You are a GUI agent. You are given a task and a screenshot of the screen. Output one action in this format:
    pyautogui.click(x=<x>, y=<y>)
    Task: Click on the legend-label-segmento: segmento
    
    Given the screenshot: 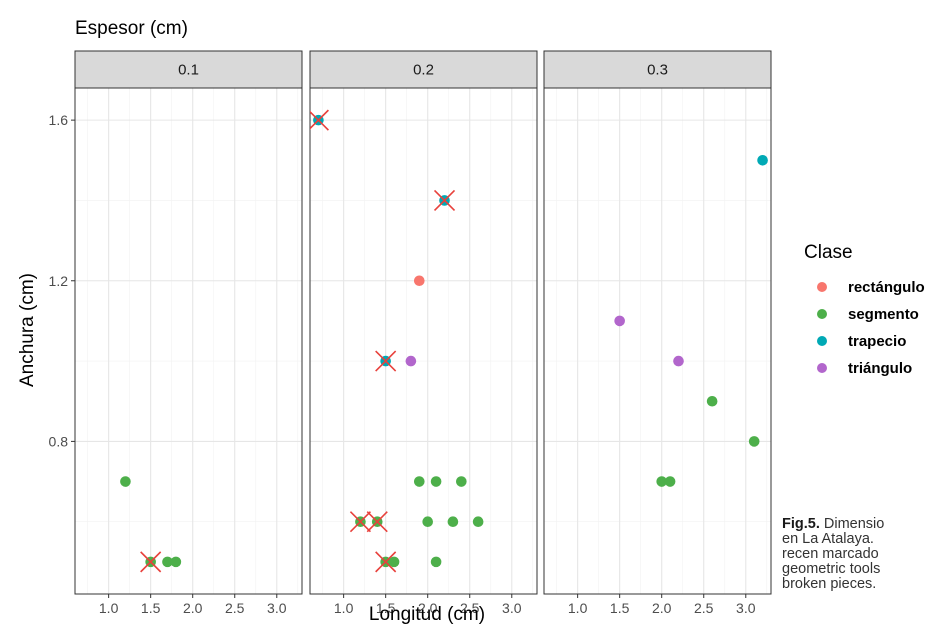 What is the action you would take?
    pyautogui.click(x=883, y=314)
    